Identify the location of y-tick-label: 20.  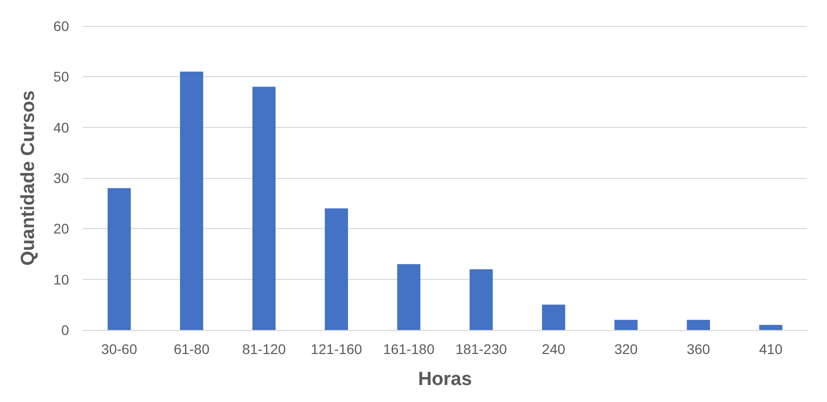
(61, 228).